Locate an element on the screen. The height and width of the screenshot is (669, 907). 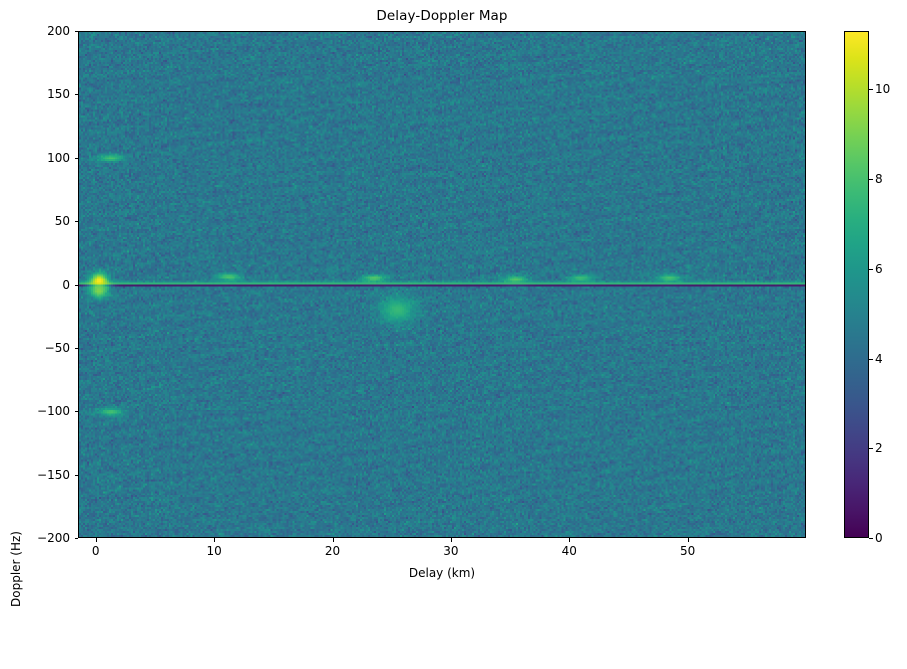
x-tick-label: 10 is located at coordinates (214, 551).